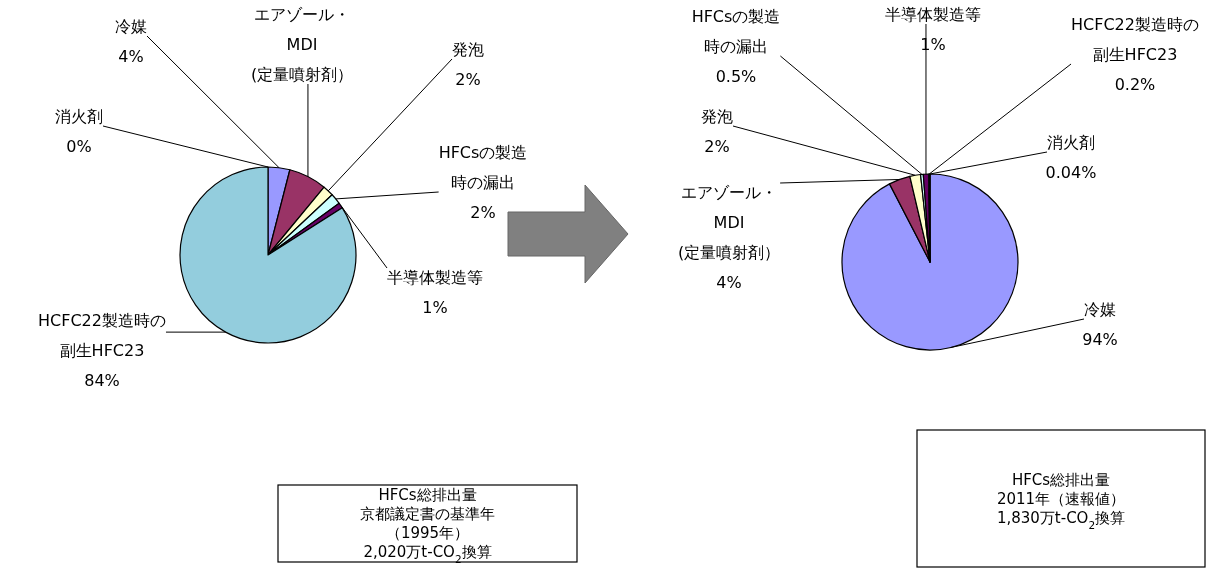  Describe the element at coordinates (736, 76) in the screenshot. I see `data-label: 0.5%` at that location.